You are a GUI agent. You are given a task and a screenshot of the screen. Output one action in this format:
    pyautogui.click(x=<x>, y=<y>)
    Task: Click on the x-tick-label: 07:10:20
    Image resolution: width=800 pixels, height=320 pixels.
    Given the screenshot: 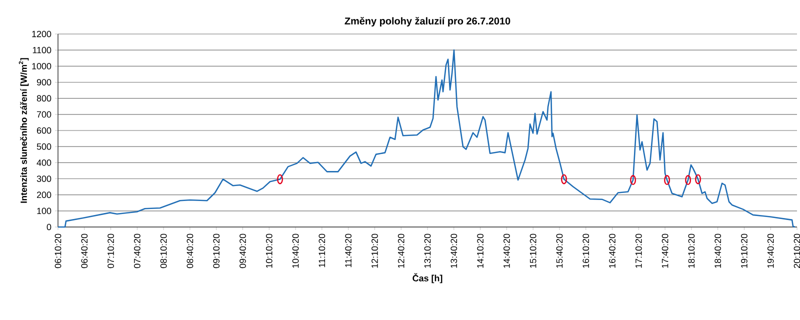 What is the action you would take?
    pyautogui.click(x=111, y=251)
    